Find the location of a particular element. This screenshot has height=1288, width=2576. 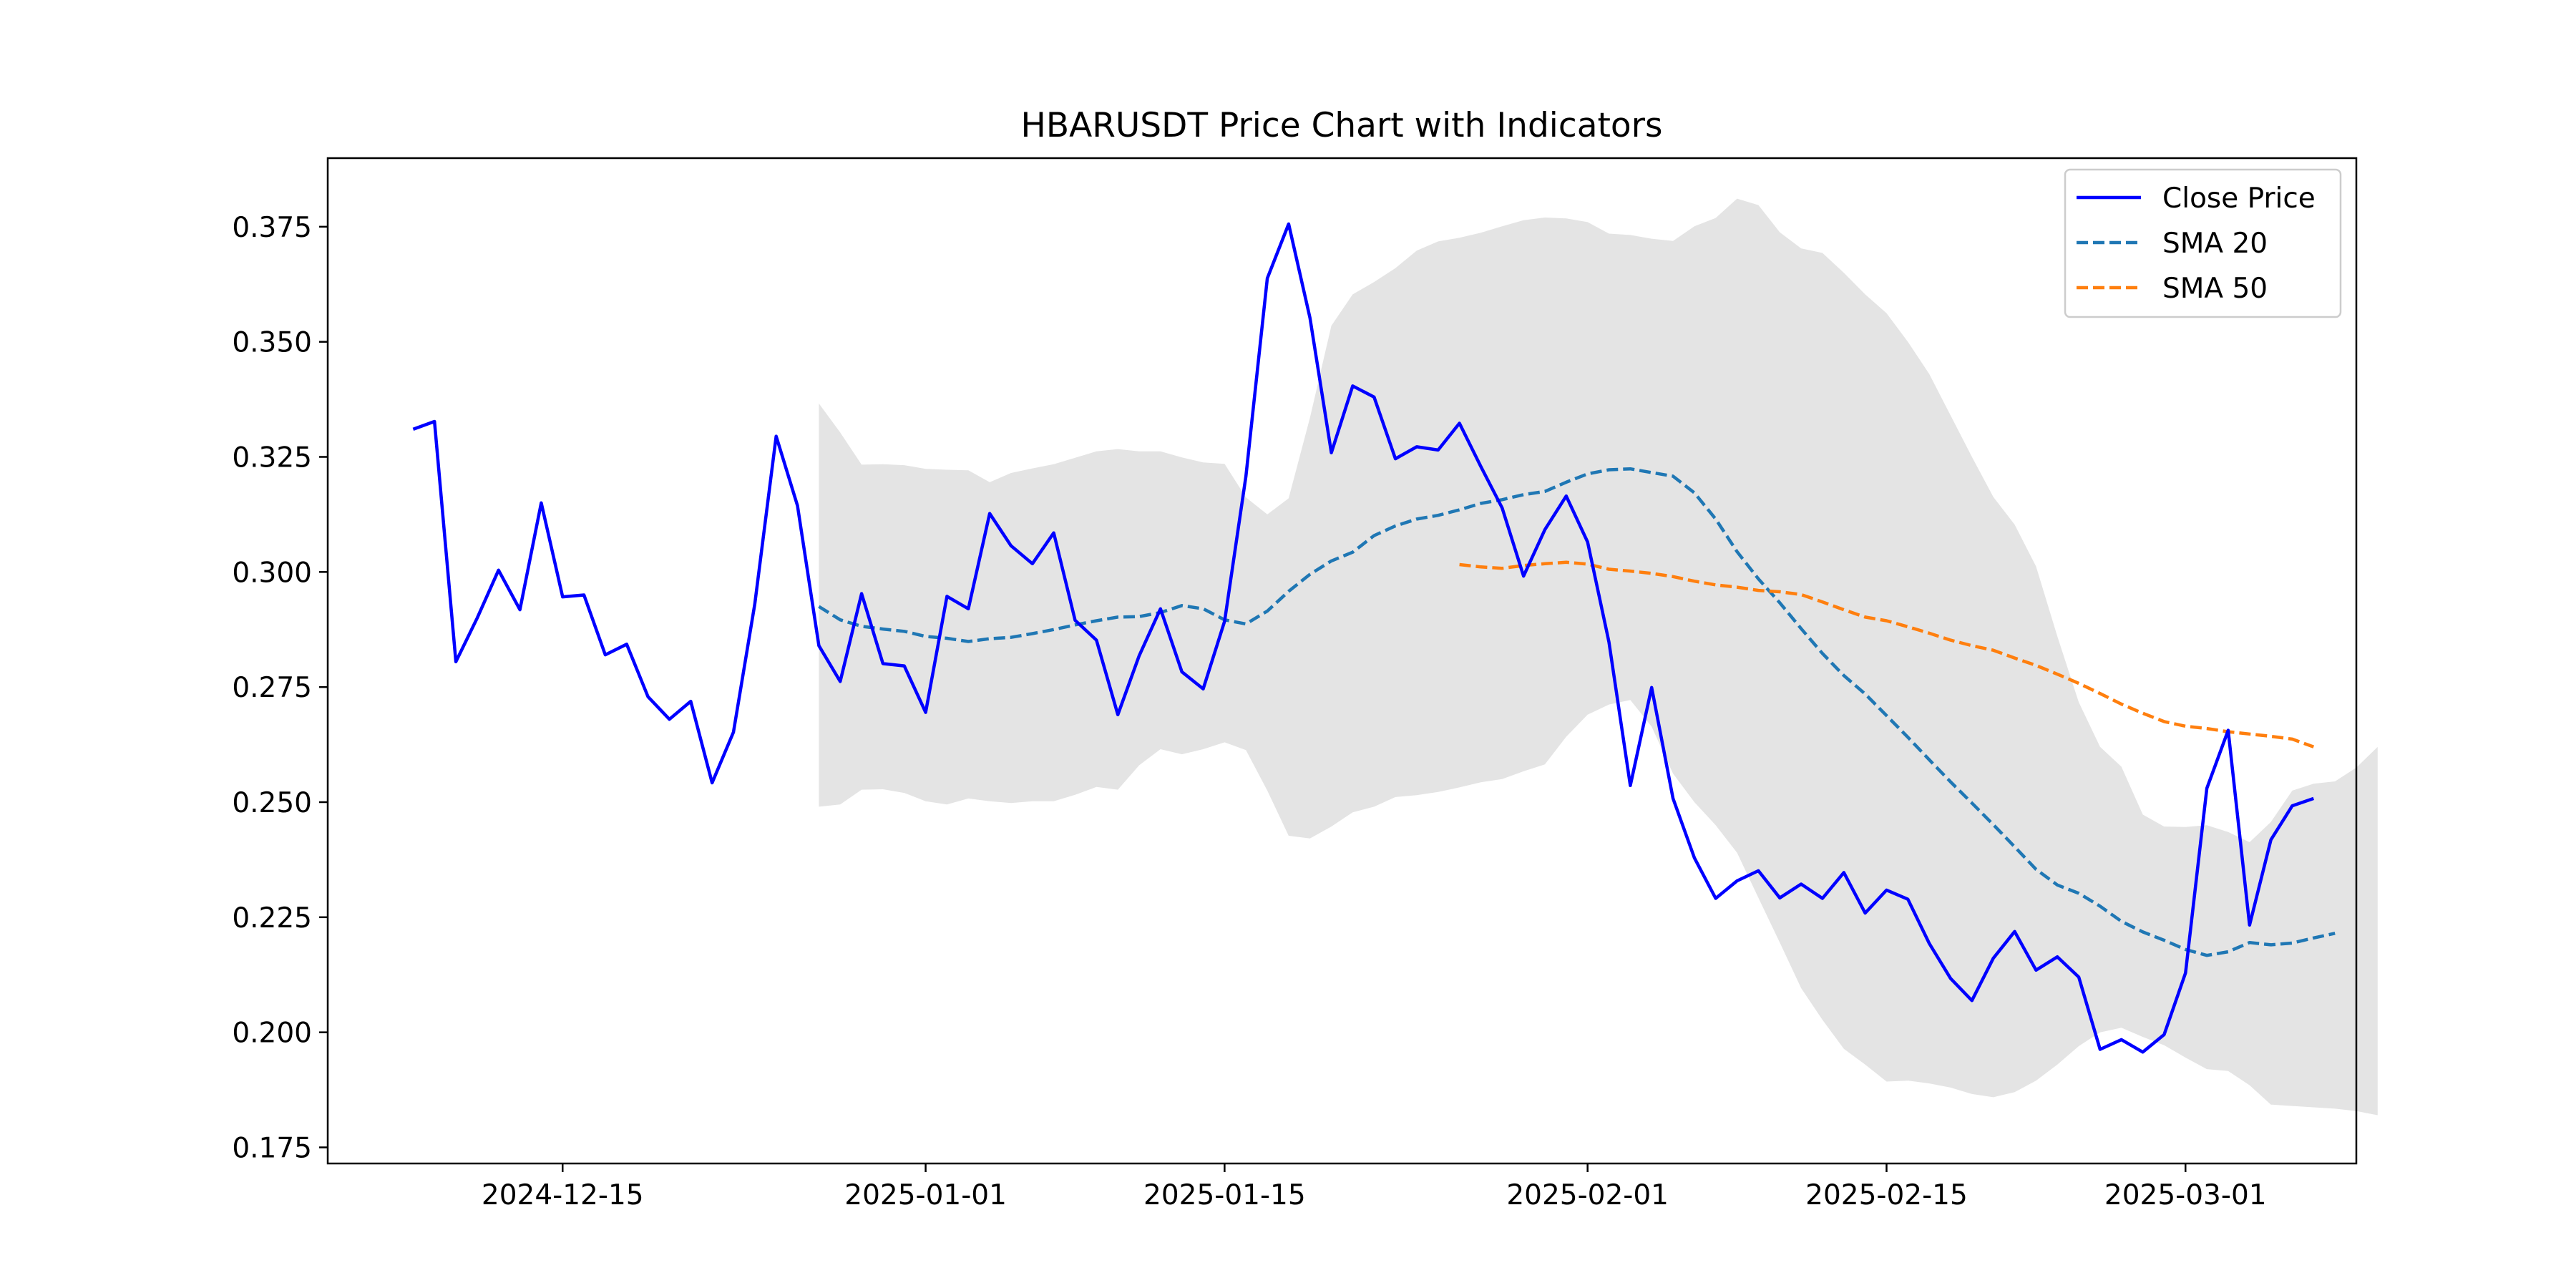

chart-title: HBARUSDT Price Chart with Indicators is located at coordinates (1342, 125).